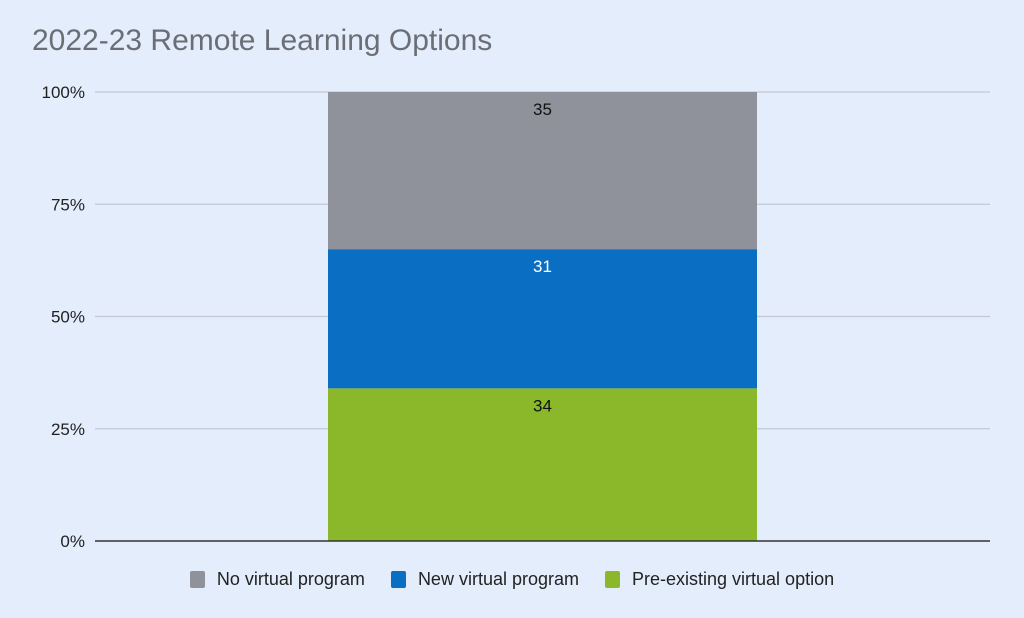 This screenshot has width=1024, height=618. I want to click on bar-segment-no-virtual-program, so click(542, 171).